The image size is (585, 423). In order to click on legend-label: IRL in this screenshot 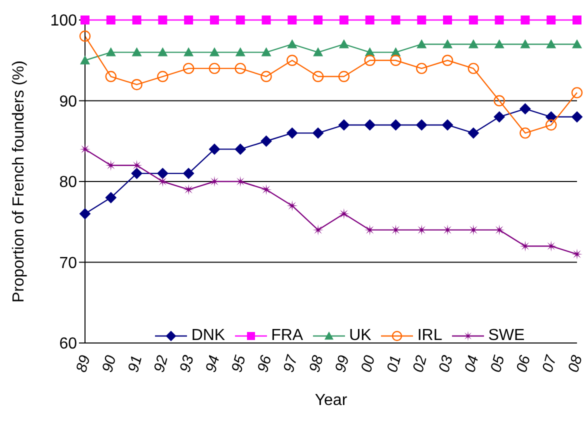, I will do `click(429, 336)`.